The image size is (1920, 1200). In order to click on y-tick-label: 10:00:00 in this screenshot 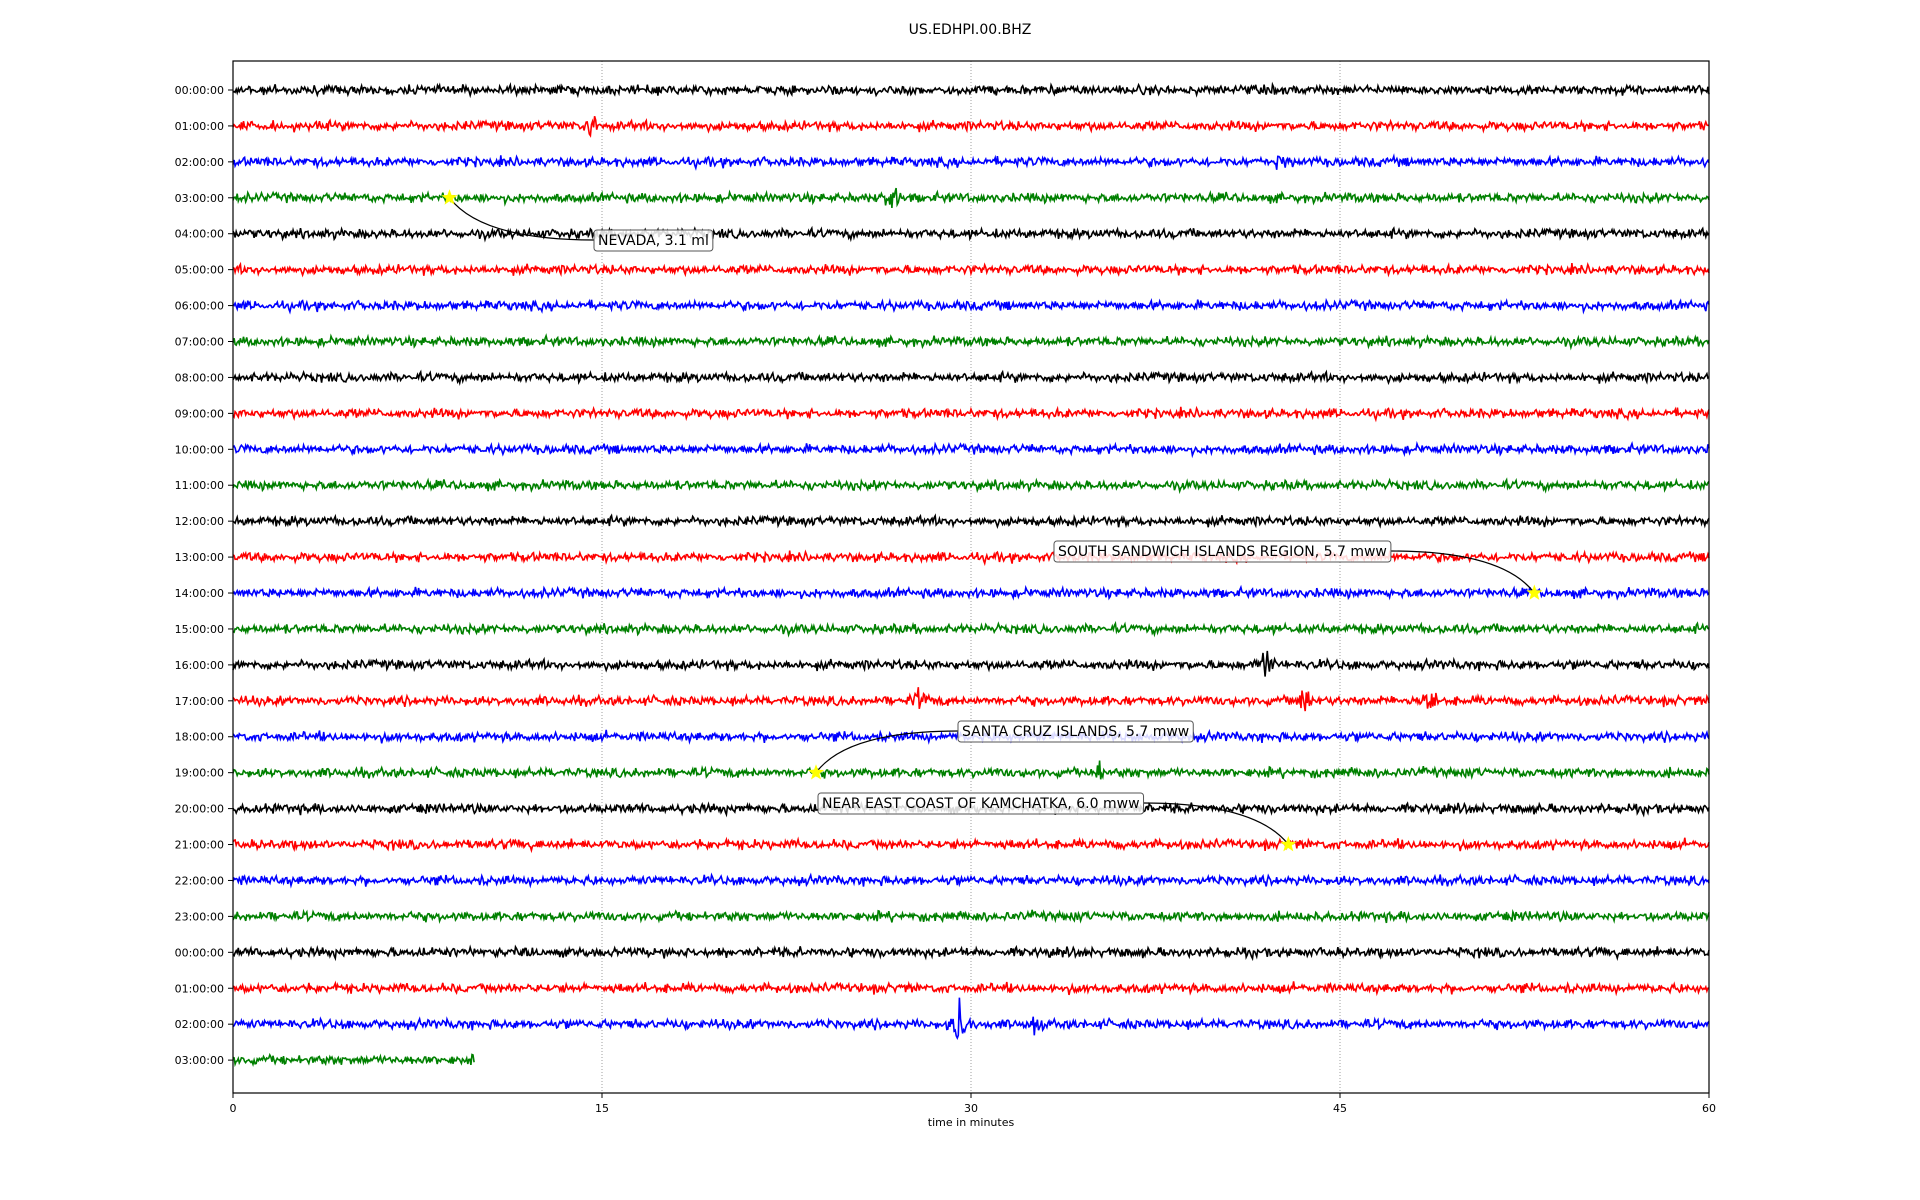, I will do `click(199, 449)`.